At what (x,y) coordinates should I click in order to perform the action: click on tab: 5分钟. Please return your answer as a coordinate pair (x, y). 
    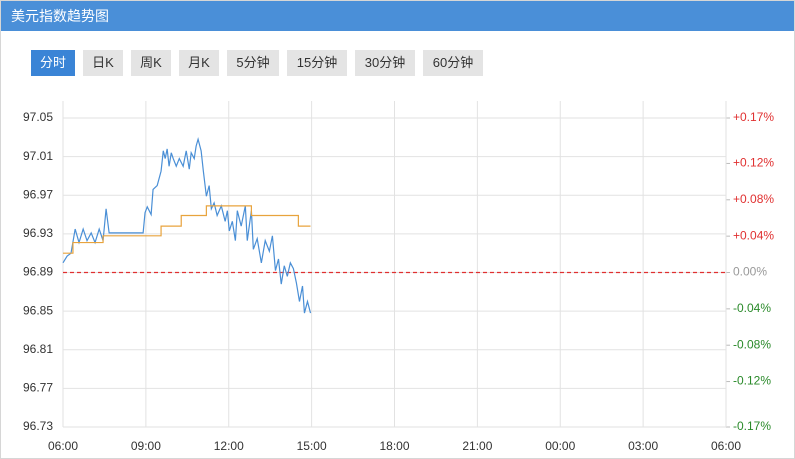
    Looking at the image, I should click on (253, 63).